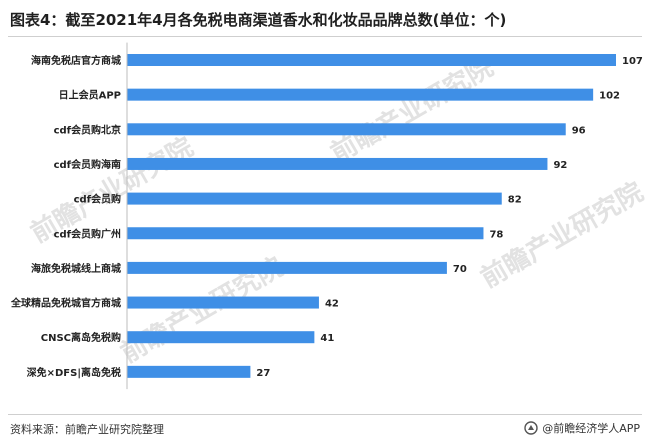 The width and height of the screenshot is (650, 445). Describe the element at coordinates (87, 164) in the screenshot. I see `category-label: cdf会员购海南` at that location.